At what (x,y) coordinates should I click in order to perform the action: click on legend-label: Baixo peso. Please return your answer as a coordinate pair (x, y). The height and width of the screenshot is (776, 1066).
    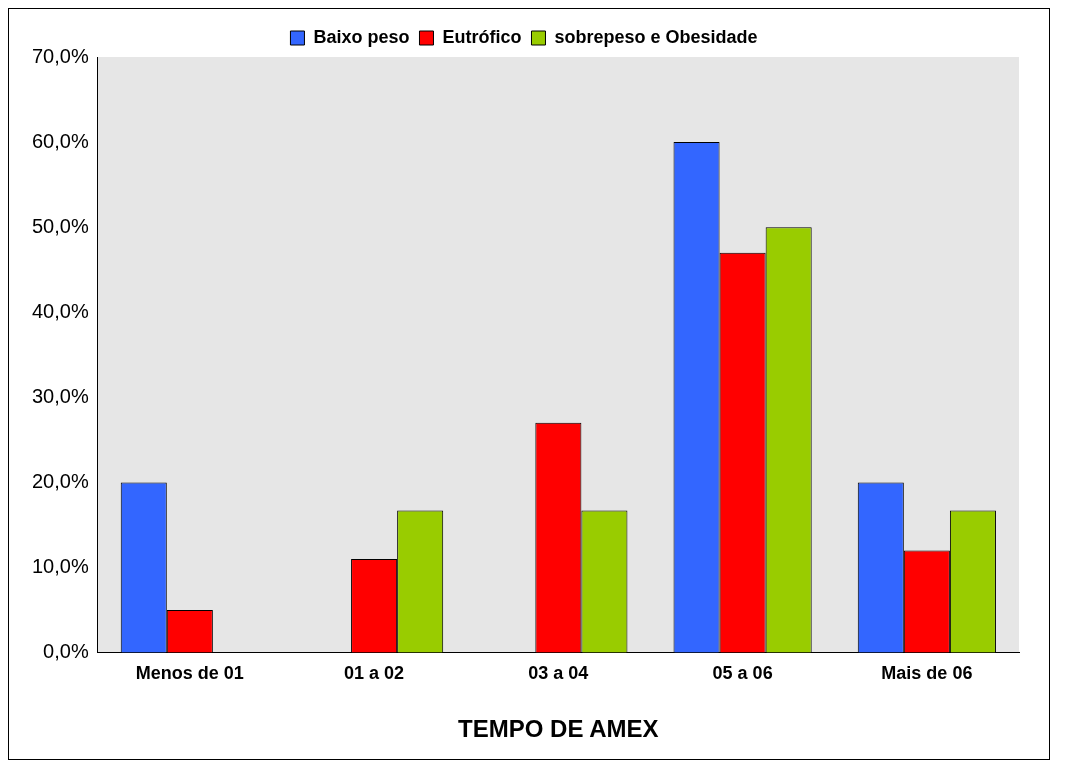
    Looking at the image, I should click on (361, 36).